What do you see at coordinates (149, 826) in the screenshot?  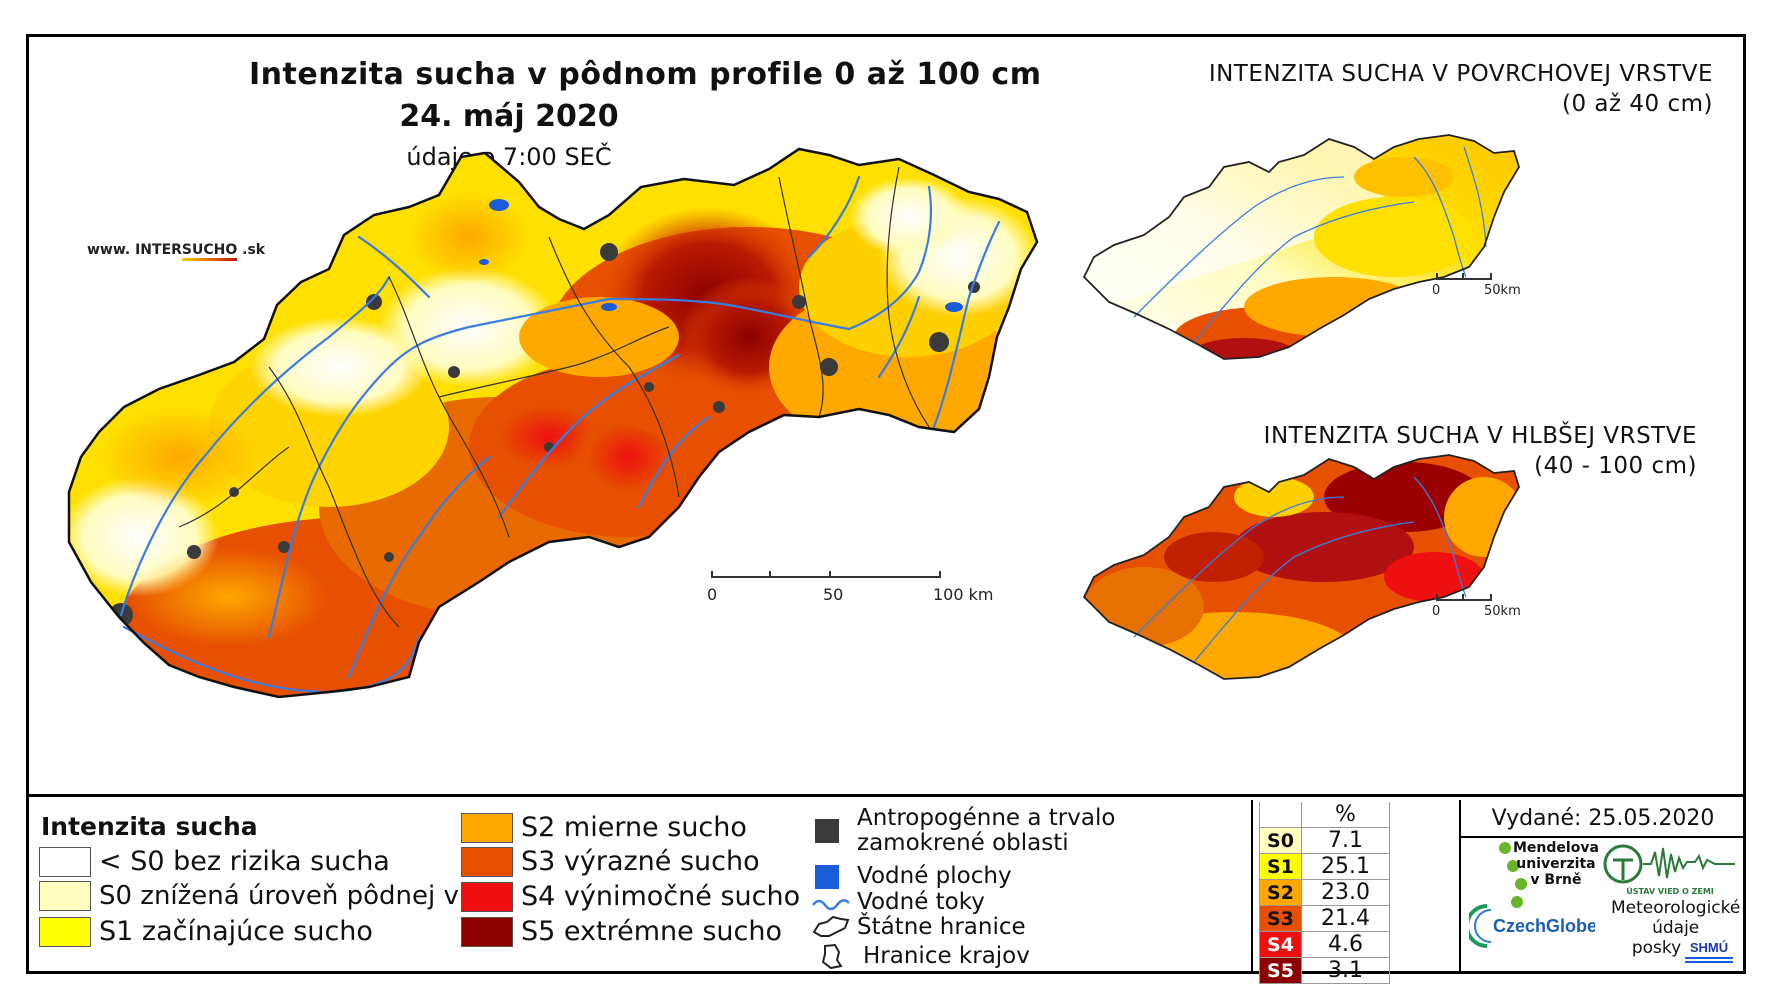 I see `legend-title: Intenzita sucha` at bounding box center [149, 826].